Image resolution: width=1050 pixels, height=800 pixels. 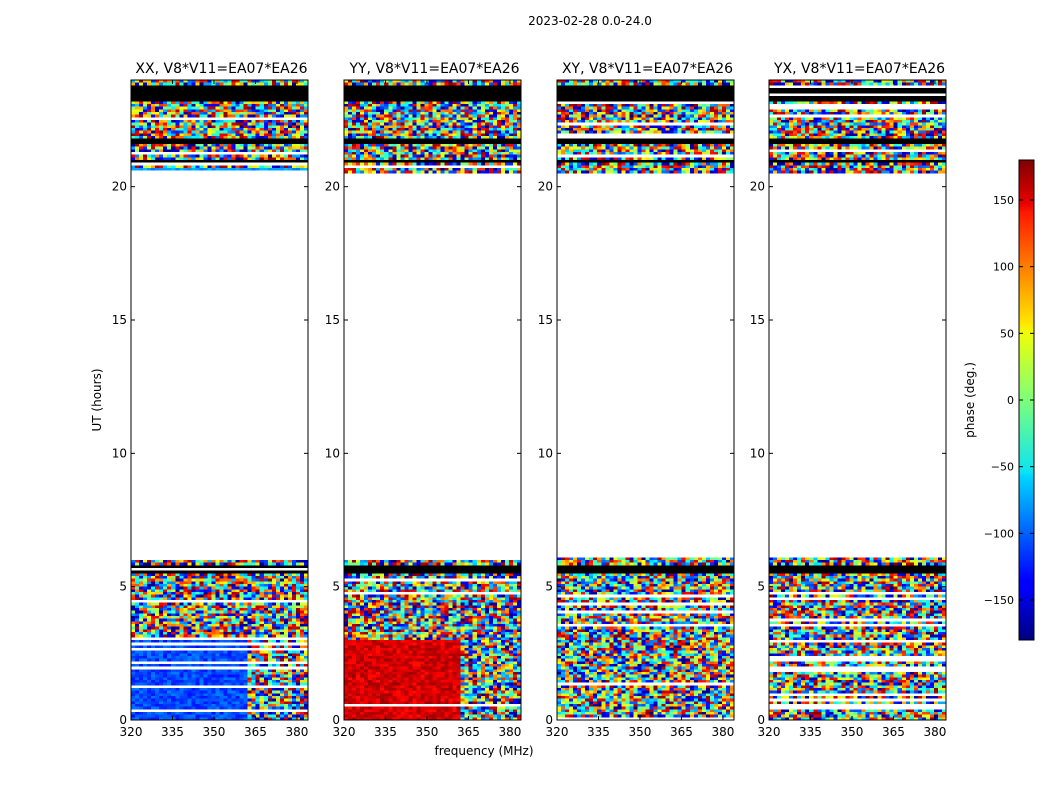 What do you see at coordinates (1003, 200) in the screenshot?
I see `colorbar-tick-label: 150` at bounding box center [1003, 200].